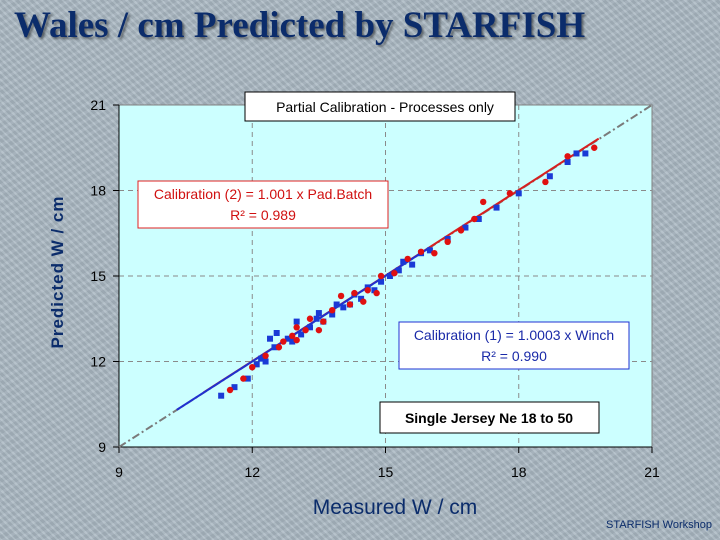 The width and height of the screenshot is (720, 540). I want to click on calibration1-r2: R² = 0.990, so click(514, 356).